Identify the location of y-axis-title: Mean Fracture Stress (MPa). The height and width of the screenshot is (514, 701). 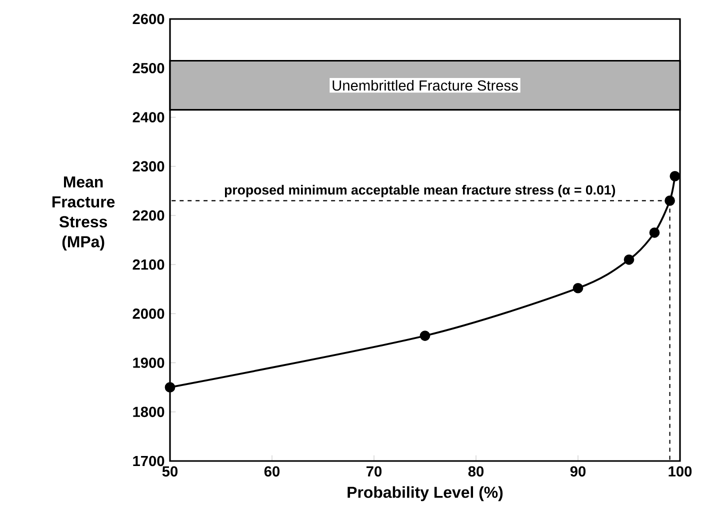
(83, 213).